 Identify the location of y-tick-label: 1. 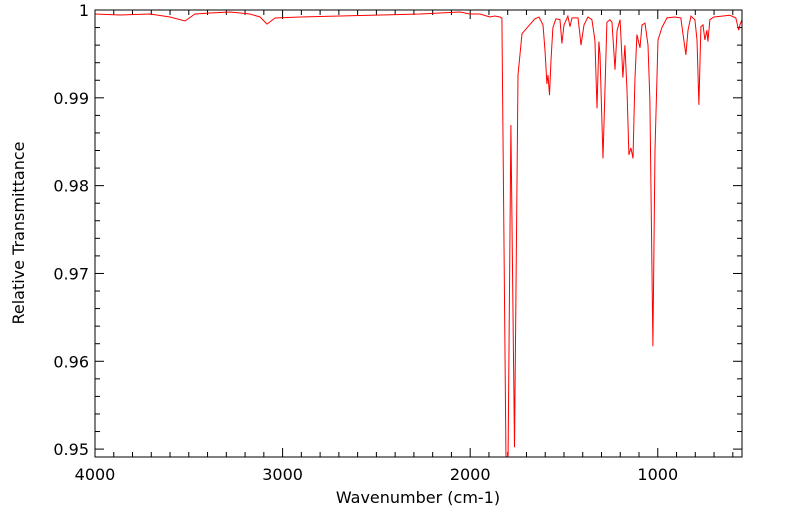
(84, 10).